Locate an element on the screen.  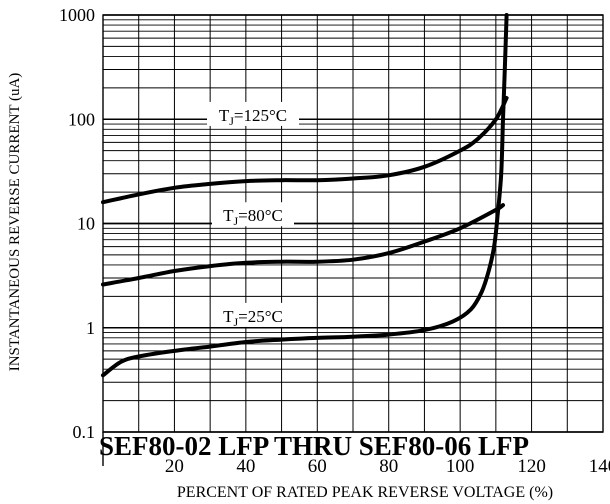
y-tick-label: 1000 is located at coordinates (77, 15).